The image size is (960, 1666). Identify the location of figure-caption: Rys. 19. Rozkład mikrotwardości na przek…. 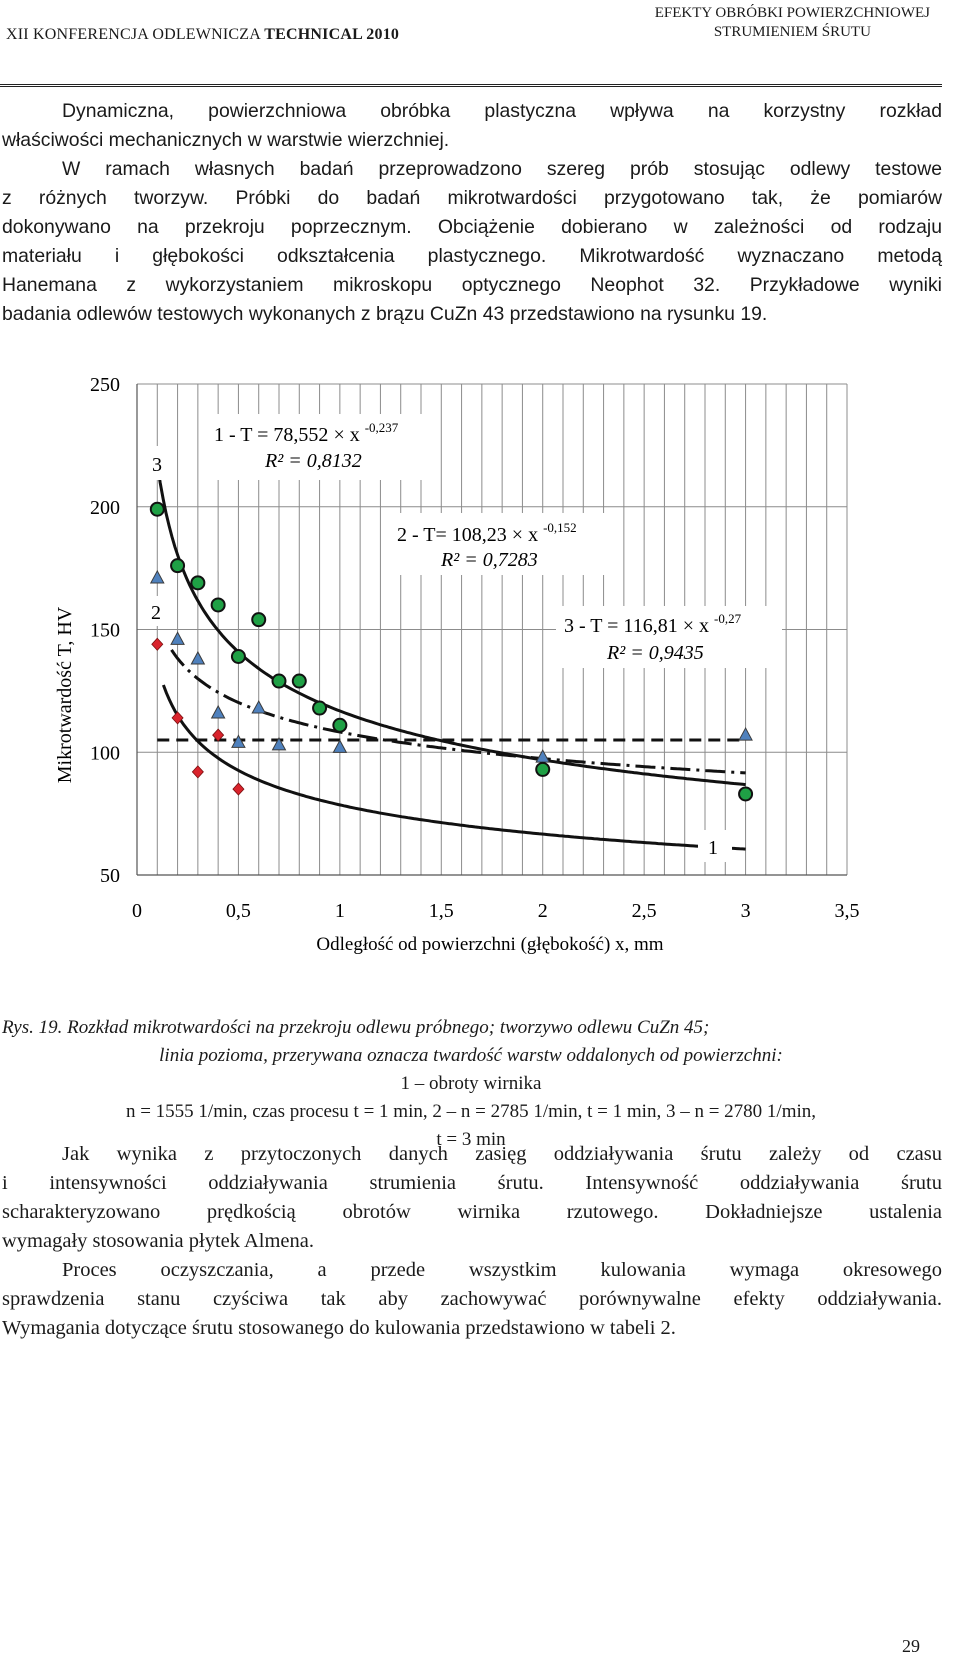
(471, 1084).